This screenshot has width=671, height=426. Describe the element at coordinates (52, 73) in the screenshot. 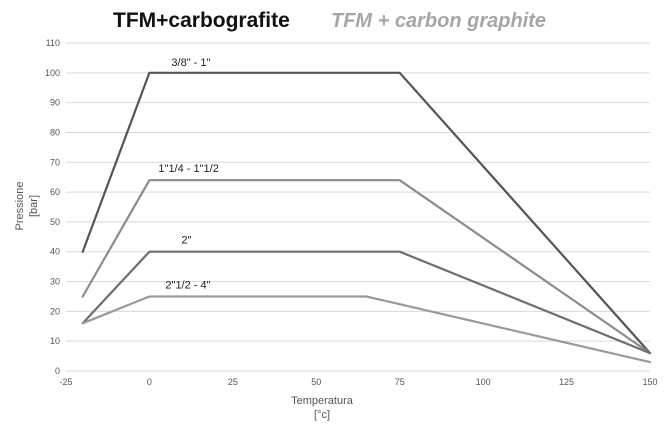

I see `y-tick-label: 100` at that location.